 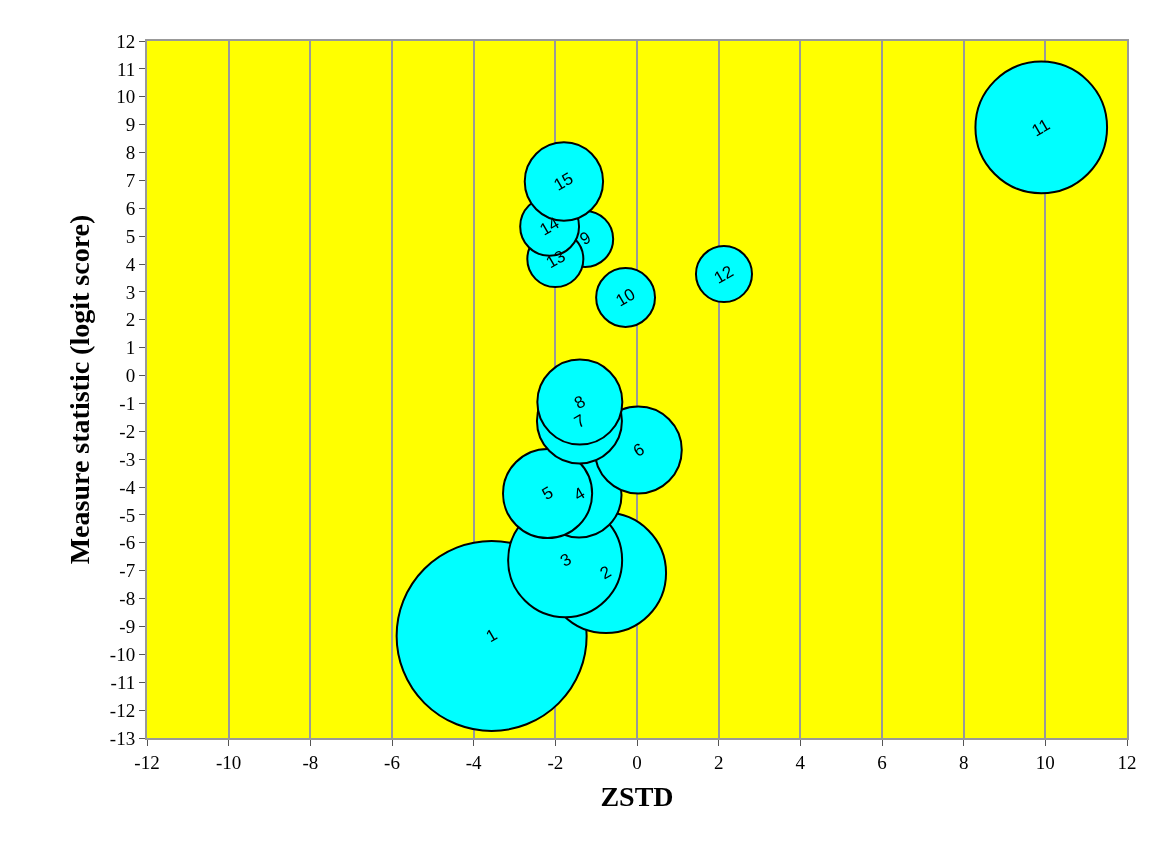 What do you see at coordinates (127, 599) in the screenshot?
I see `y-tick-label: -8` at bounding box center [127, 599].